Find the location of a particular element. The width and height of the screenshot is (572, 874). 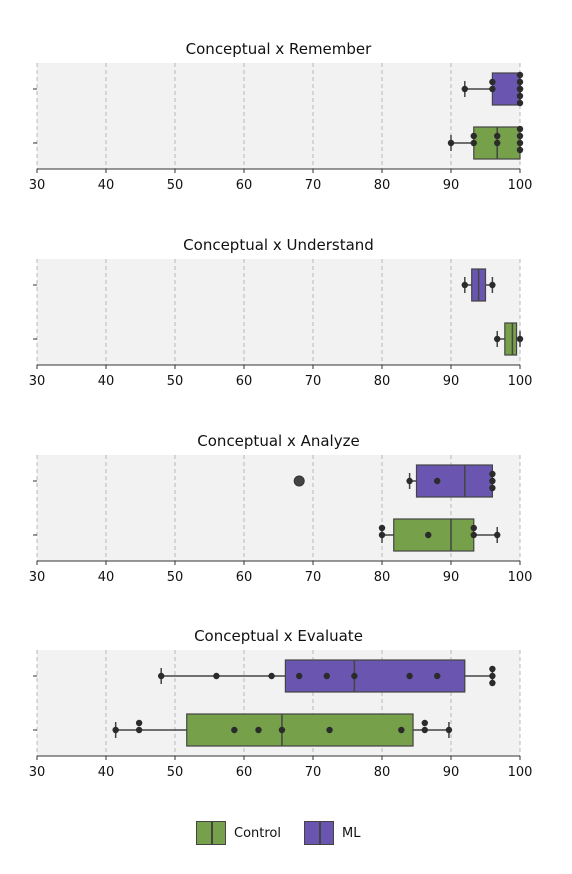

legend-swatch-ml is located at coordinates (319, 833).